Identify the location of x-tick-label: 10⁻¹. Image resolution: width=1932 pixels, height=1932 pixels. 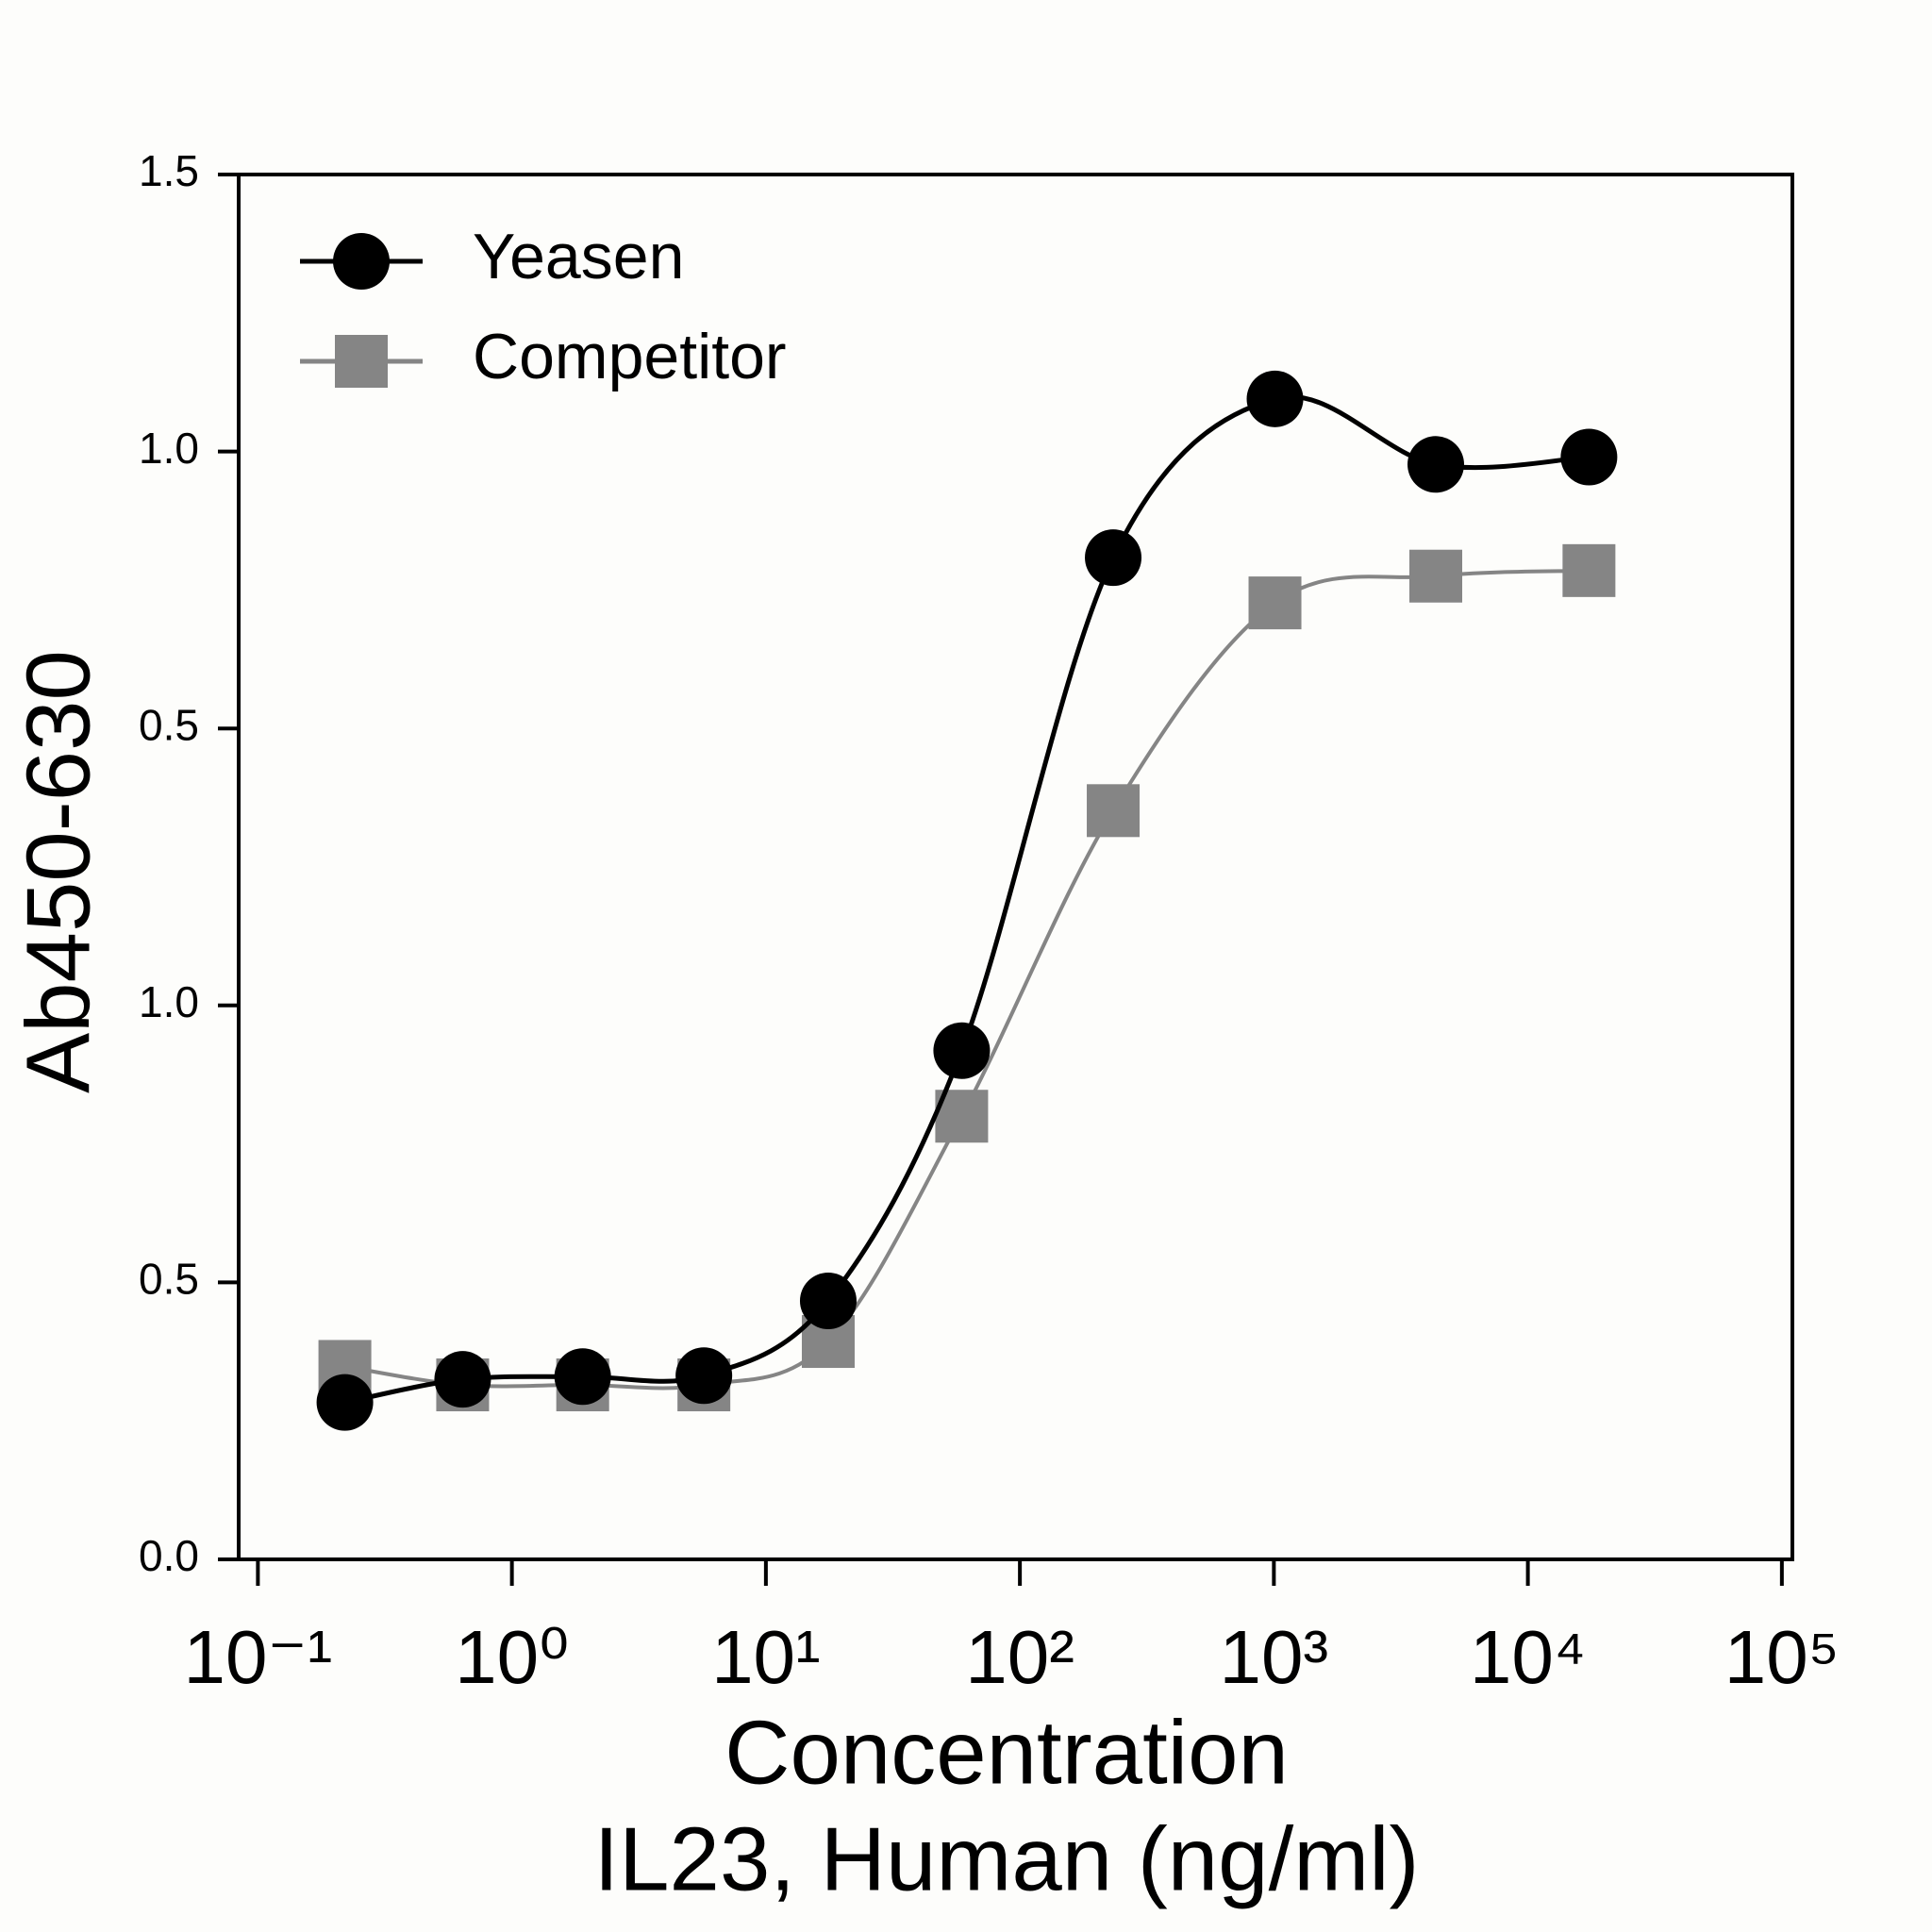
(257, 1657).